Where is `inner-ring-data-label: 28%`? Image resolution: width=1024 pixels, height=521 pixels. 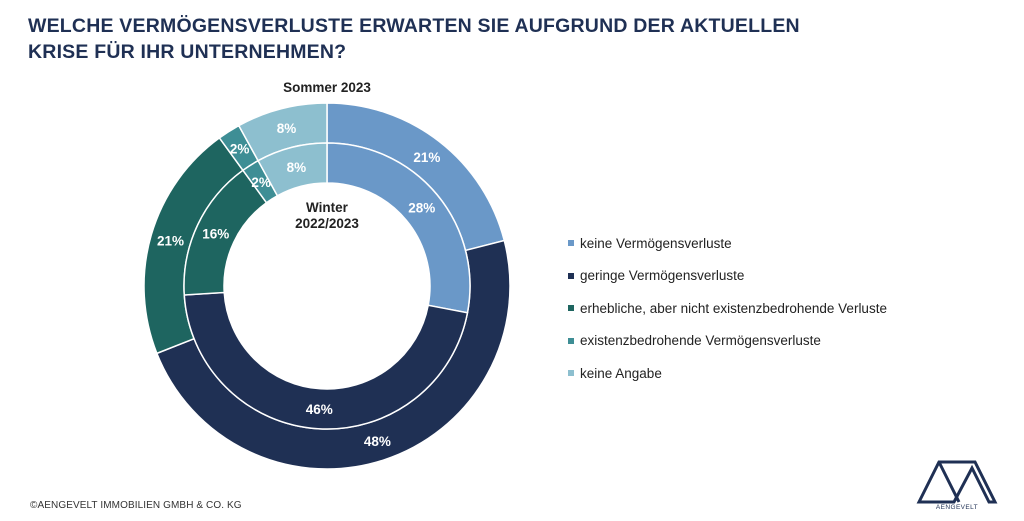 inner-ring-data-label: 28% is located at coordinates (421, 208).